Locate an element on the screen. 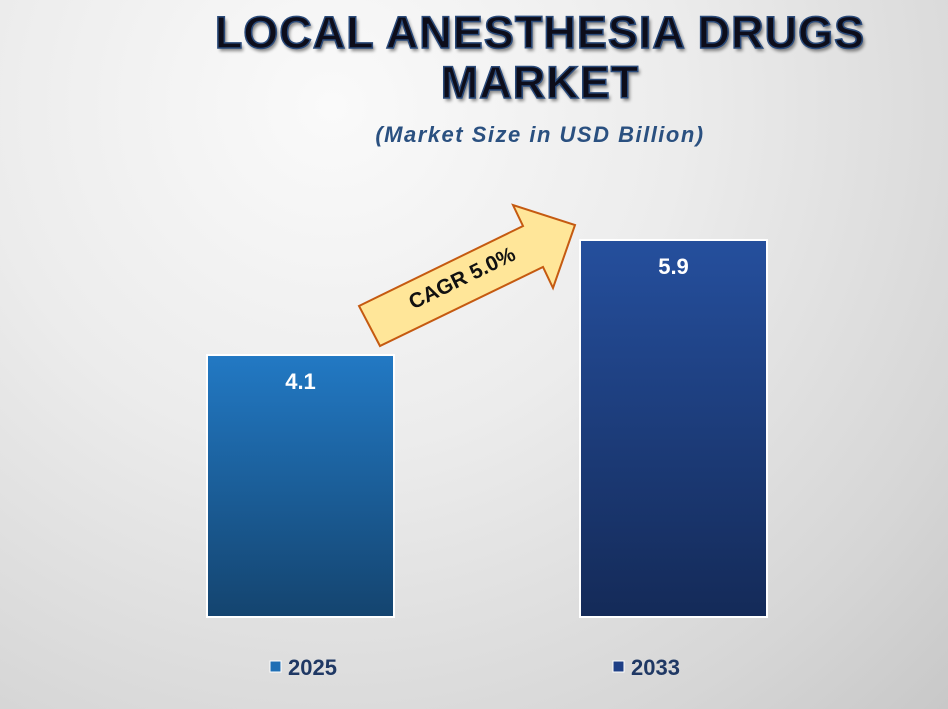 The image size is (948, 709). bar-2033 is located at coordinates (673, 428).